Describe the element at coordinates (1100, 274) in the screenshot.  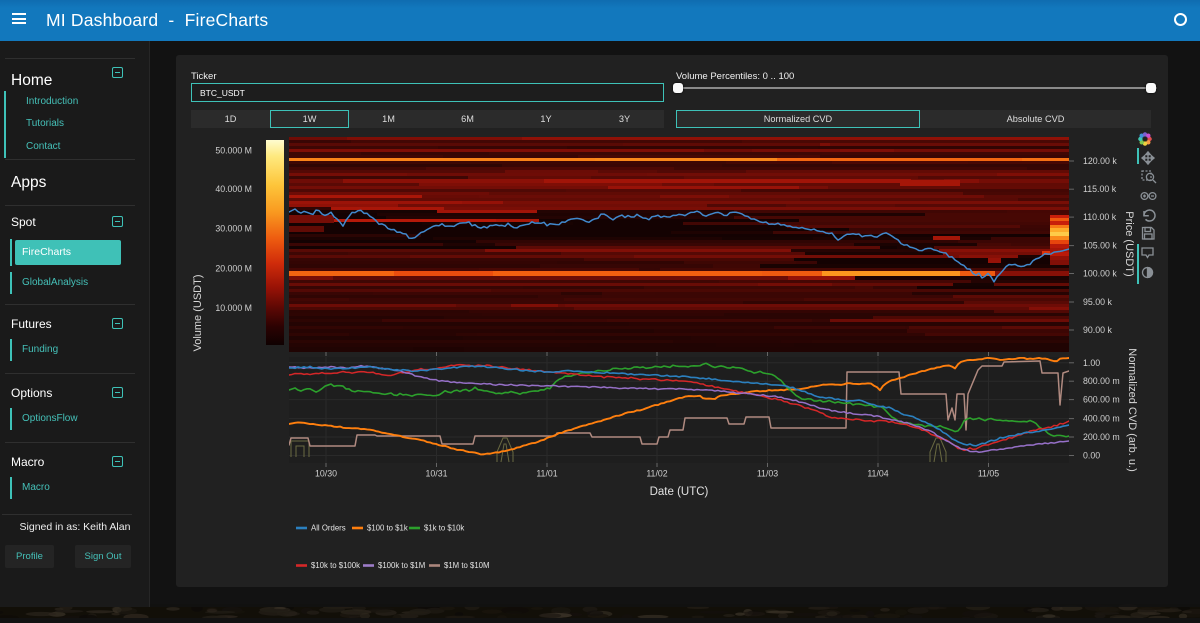
I see `svg-text: 100.00 k` at that location.